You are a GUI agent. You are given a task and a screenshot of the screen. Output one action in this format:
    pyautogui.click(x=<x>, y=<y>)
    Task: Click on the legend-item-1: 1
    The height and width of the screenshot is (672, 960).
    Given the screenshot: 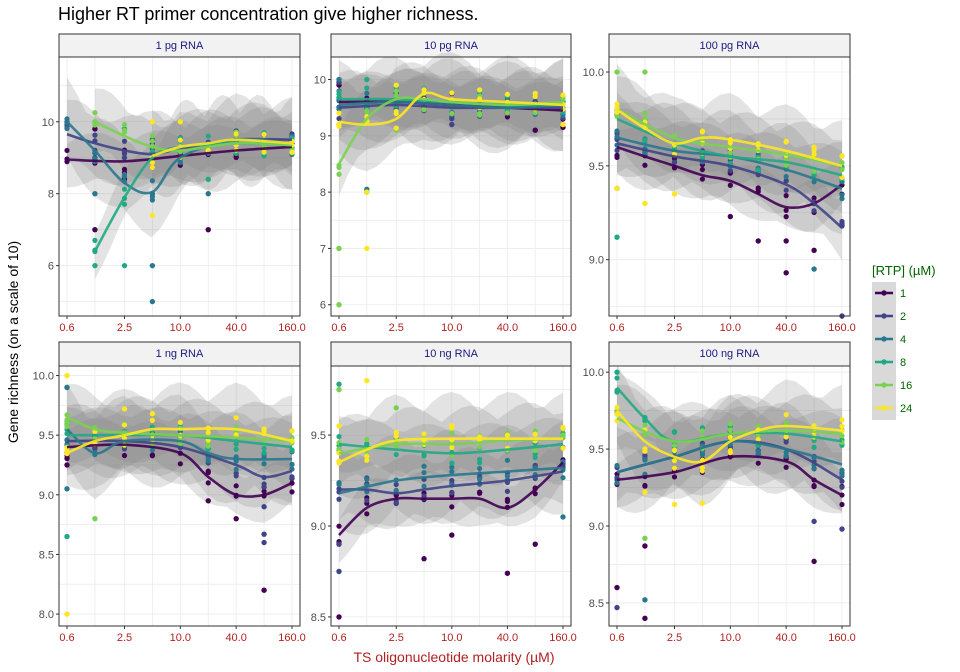 What is the action you would take?
    pyautogui.click(x=890, y=294)
    